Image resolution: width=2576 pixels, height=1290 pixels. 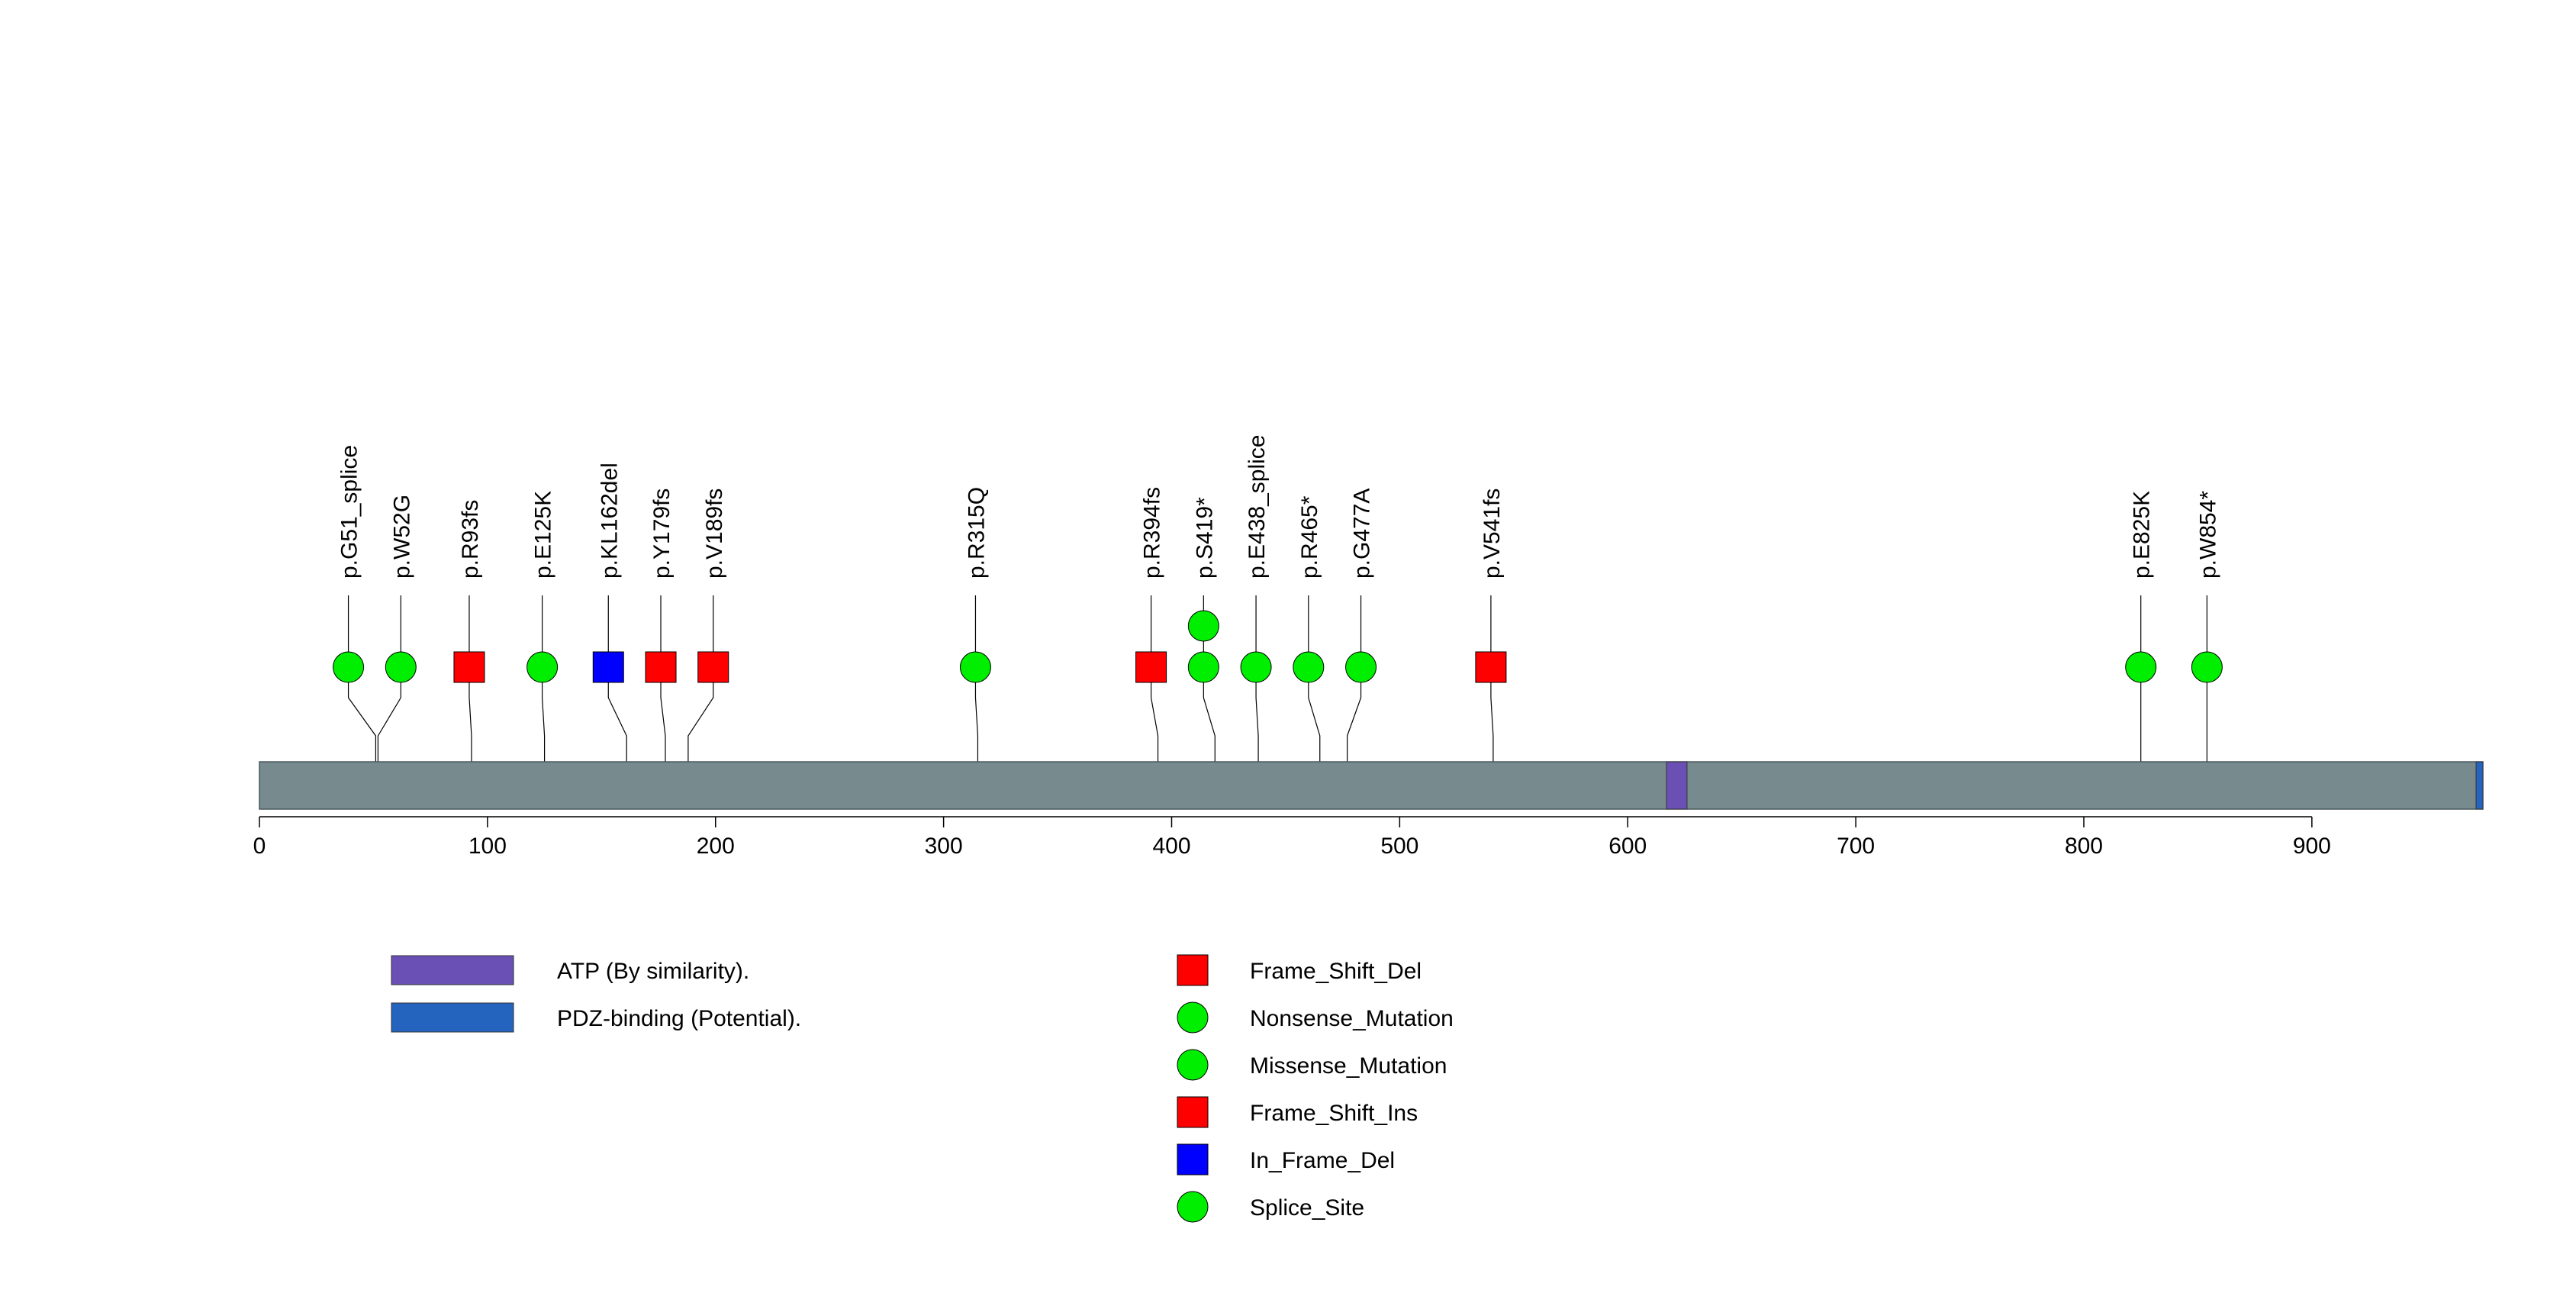 What do you see at coordinates (2142, 535) in the screenshot?
I see `mutation-label: p.E825K` at bounding box center [2142, 535].